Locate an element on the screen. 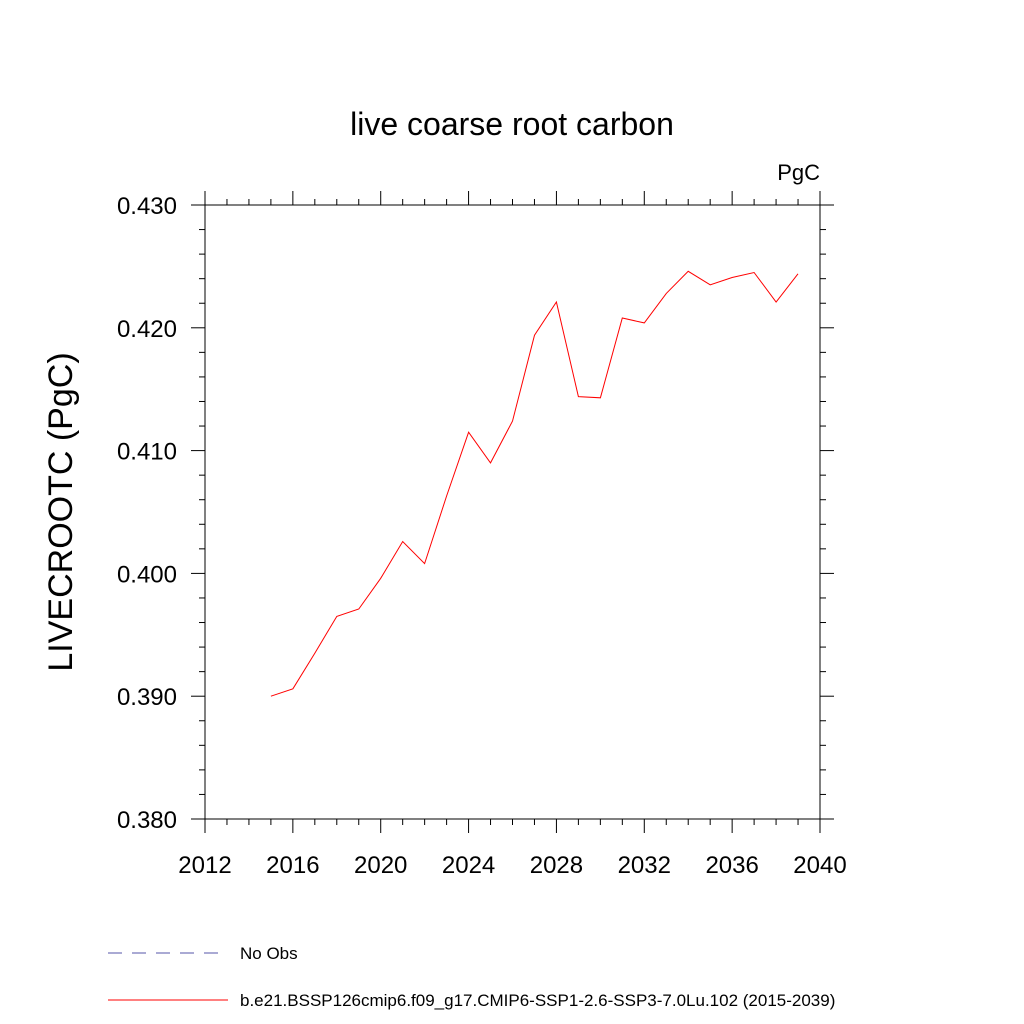 The width and height of the screenshot is (1024, 1024). chart-title: live coarse root carbon is located at coordinates (512, 124).